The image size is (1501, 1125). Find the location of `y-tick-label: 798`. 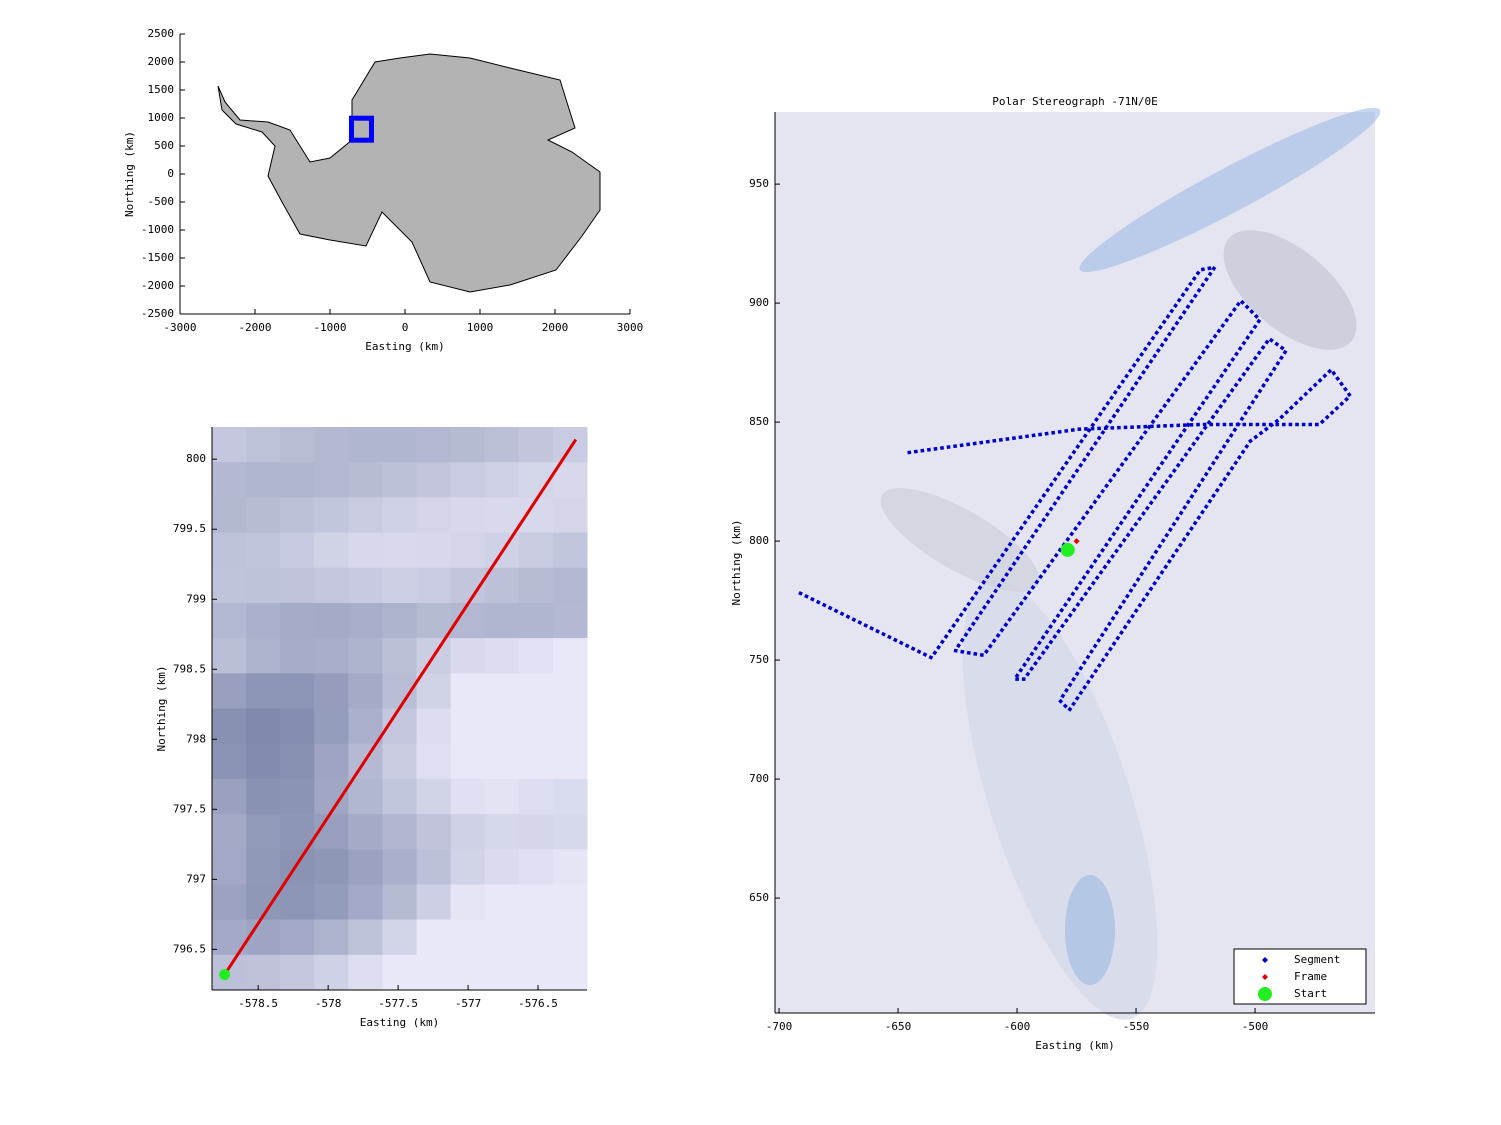

y-tick-label: 798 is located at coordinates (196, 738).